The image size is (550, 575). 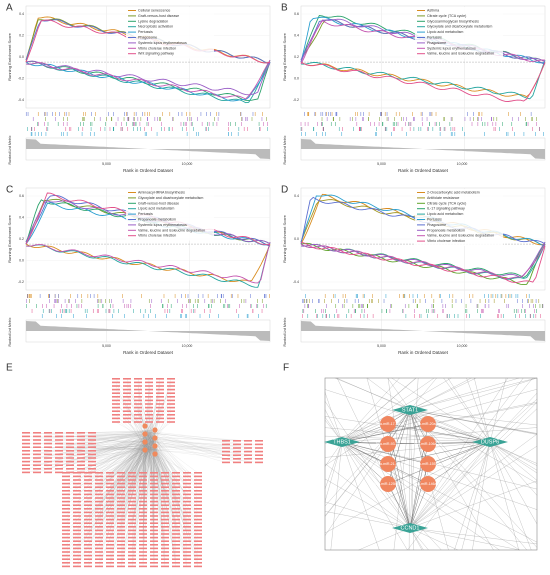 I want to click on y-axis-title: Running Enrichment Score, so click(x=284, y=238).